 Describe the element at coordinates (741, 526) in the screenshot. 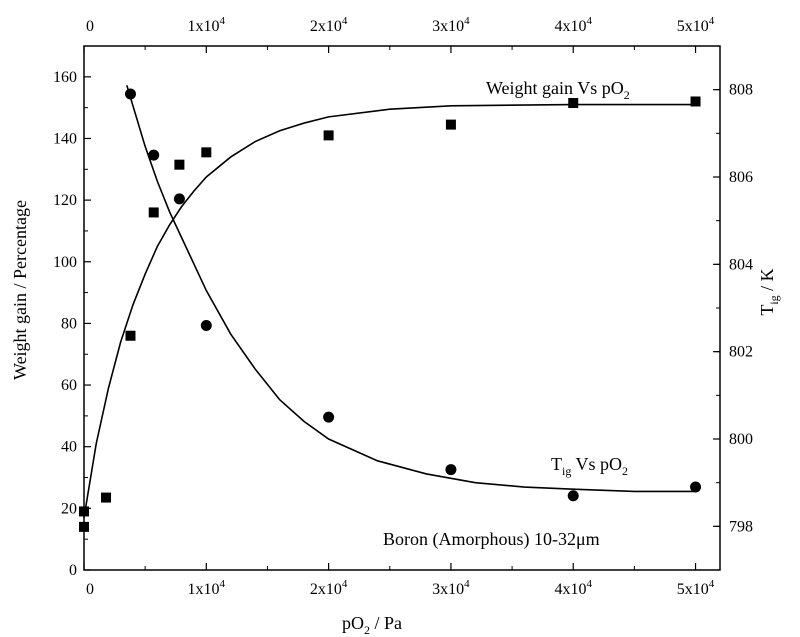

I see `y-right-tick-label: 798` at that location.